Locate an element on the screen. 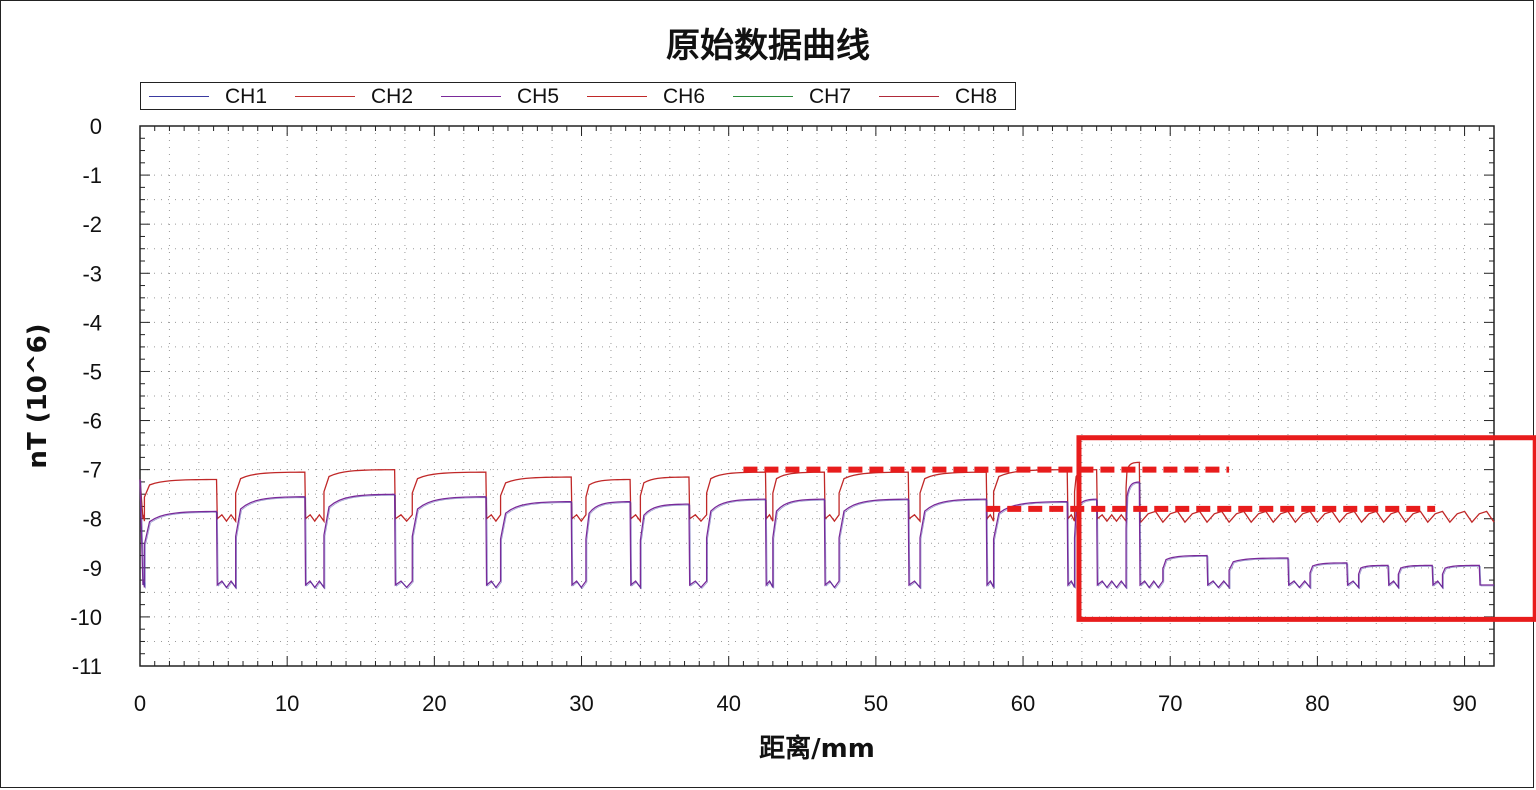  x-tick-label: 90 is located at coordinates (1464, 703).